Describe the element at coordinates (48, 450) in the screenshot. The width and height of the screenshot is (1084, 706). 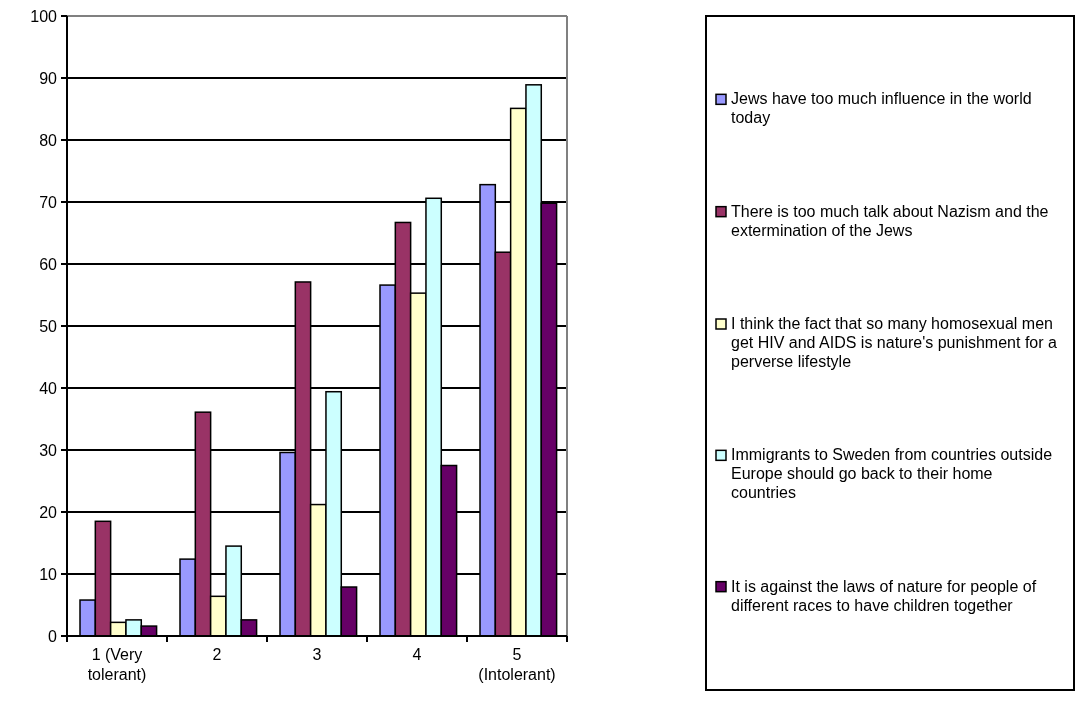
I see `y-tick-label: 30` at that location.